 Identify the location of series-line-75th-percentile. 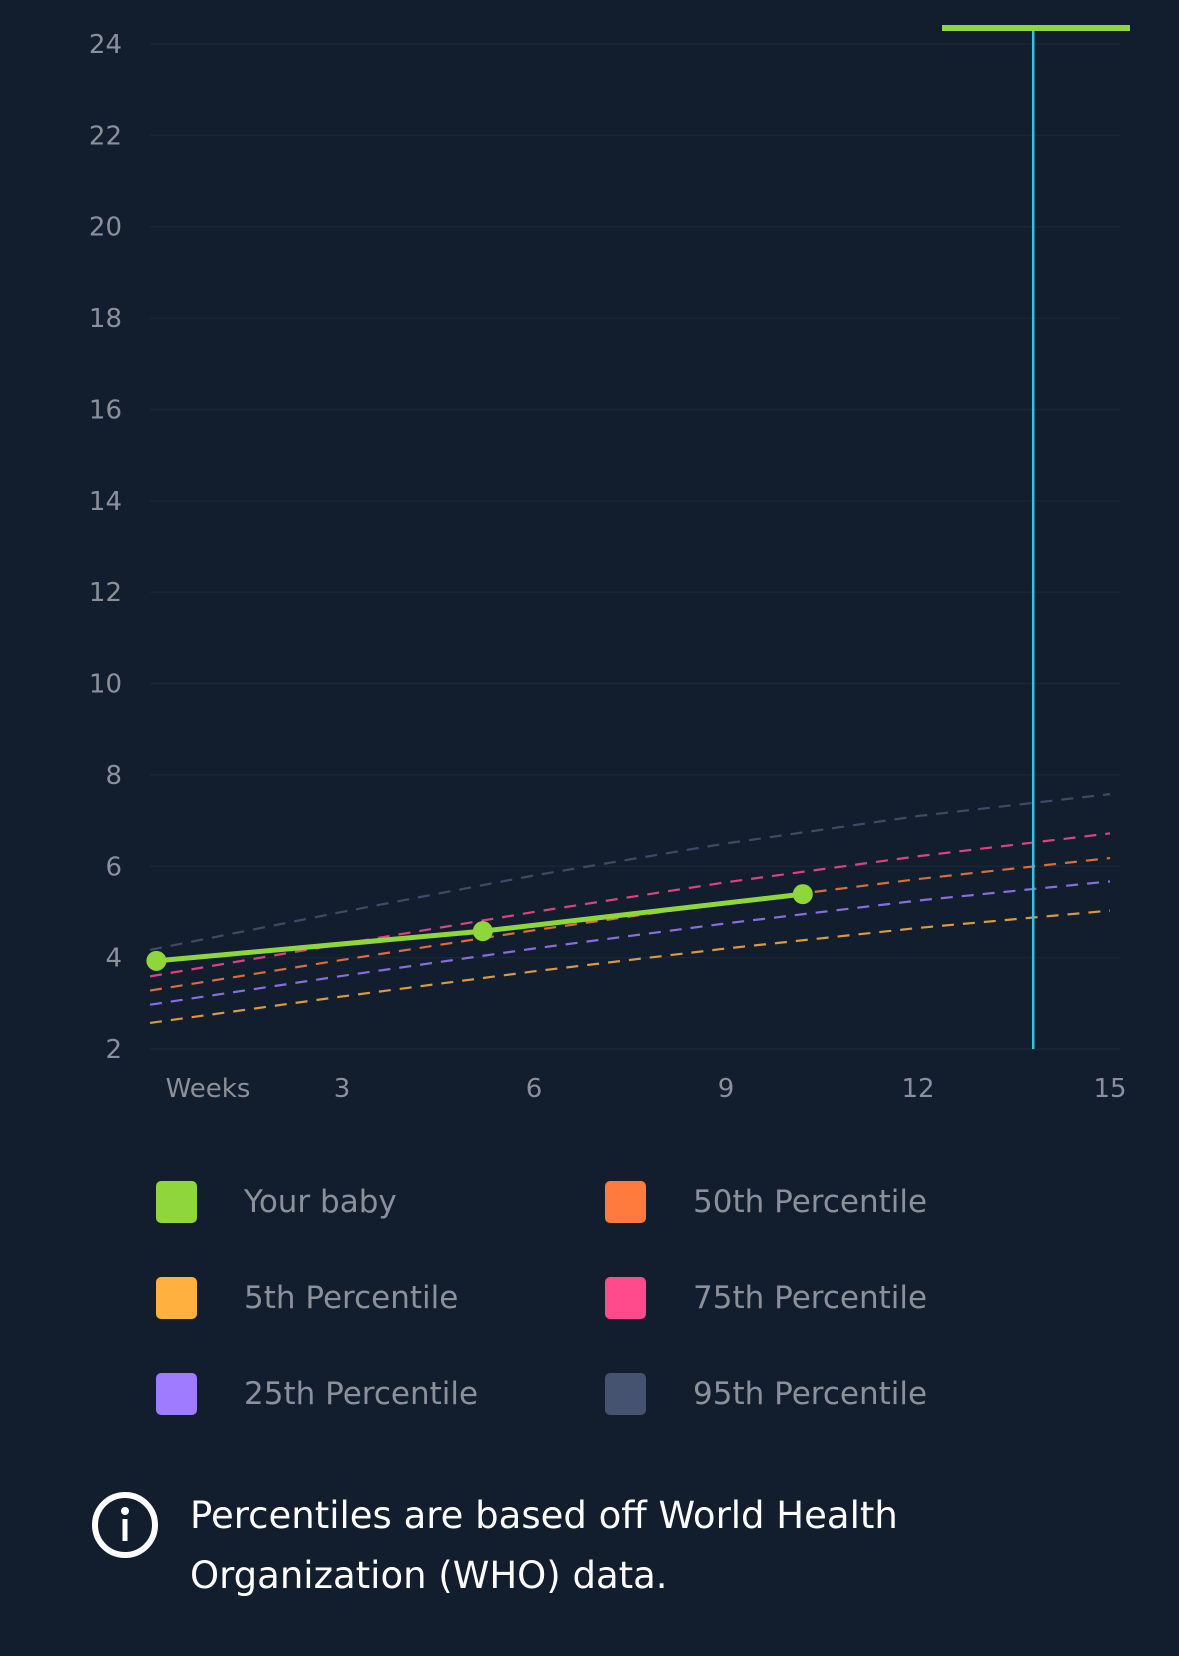
(630, 905).